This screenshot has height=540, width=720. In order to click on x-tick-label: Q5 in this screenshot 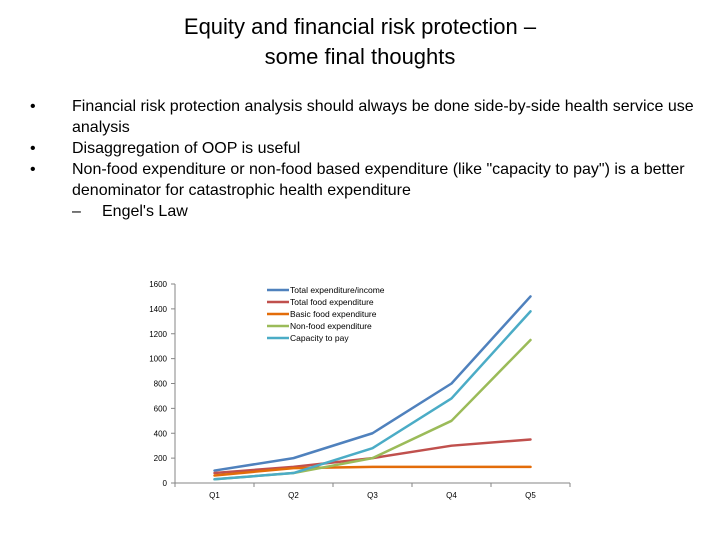, I will do `click(530, 495)`.